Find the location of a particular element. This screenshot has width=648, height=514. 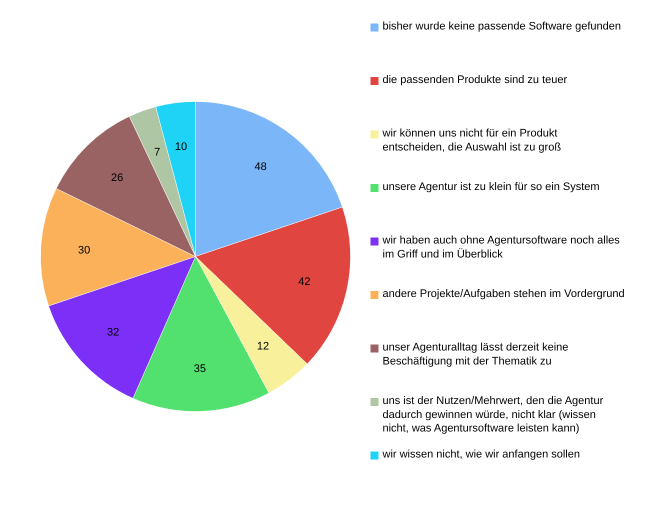

data-label: 10 is located at coordinates (181, 146).